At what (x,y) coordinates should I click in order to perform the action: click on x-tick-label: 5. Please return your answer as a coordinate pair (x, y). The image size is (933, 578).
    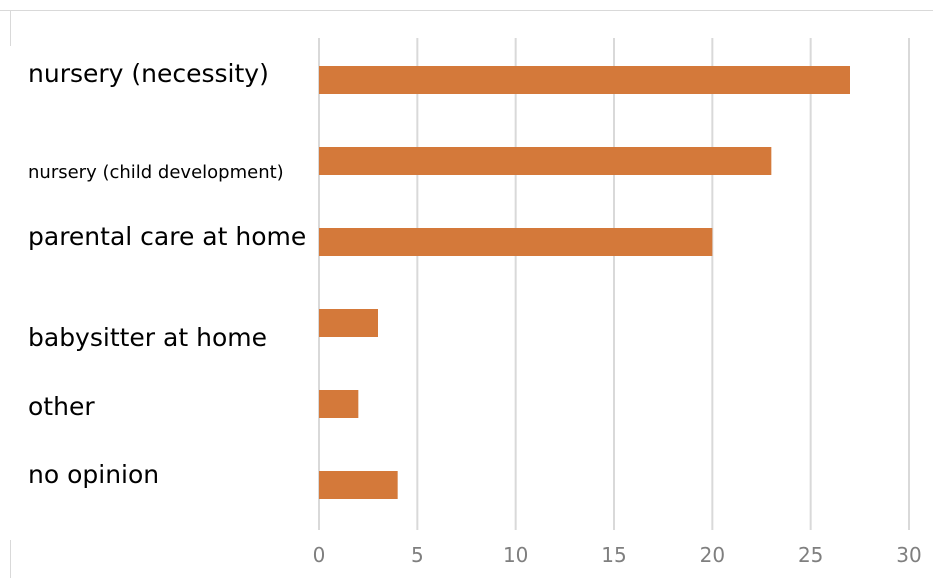
    Looking at the image, I should click on (417, 555).